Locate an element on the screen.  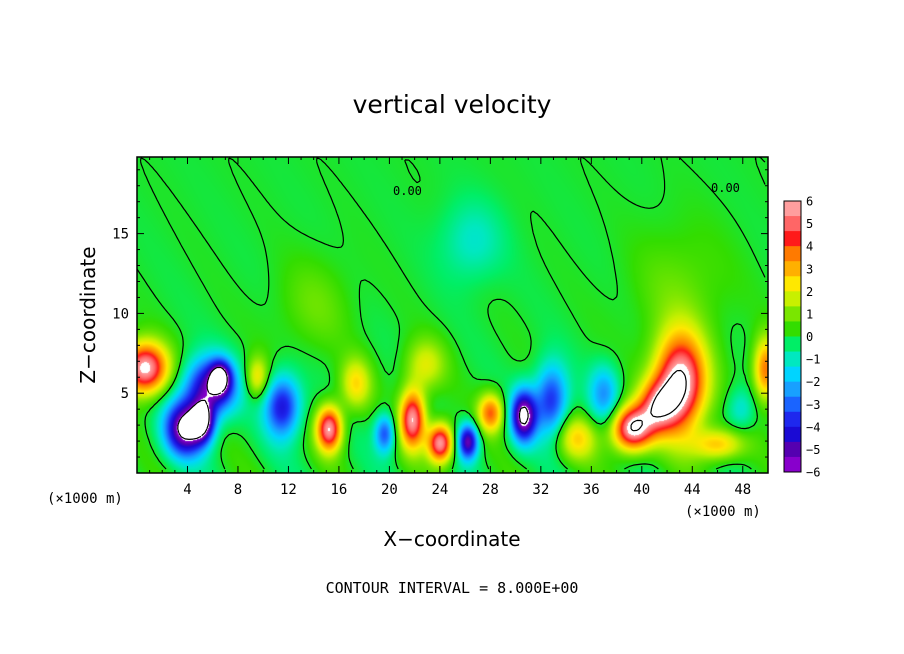
y-axis-title: Z−coordinate is located at coordinates (88, 314).